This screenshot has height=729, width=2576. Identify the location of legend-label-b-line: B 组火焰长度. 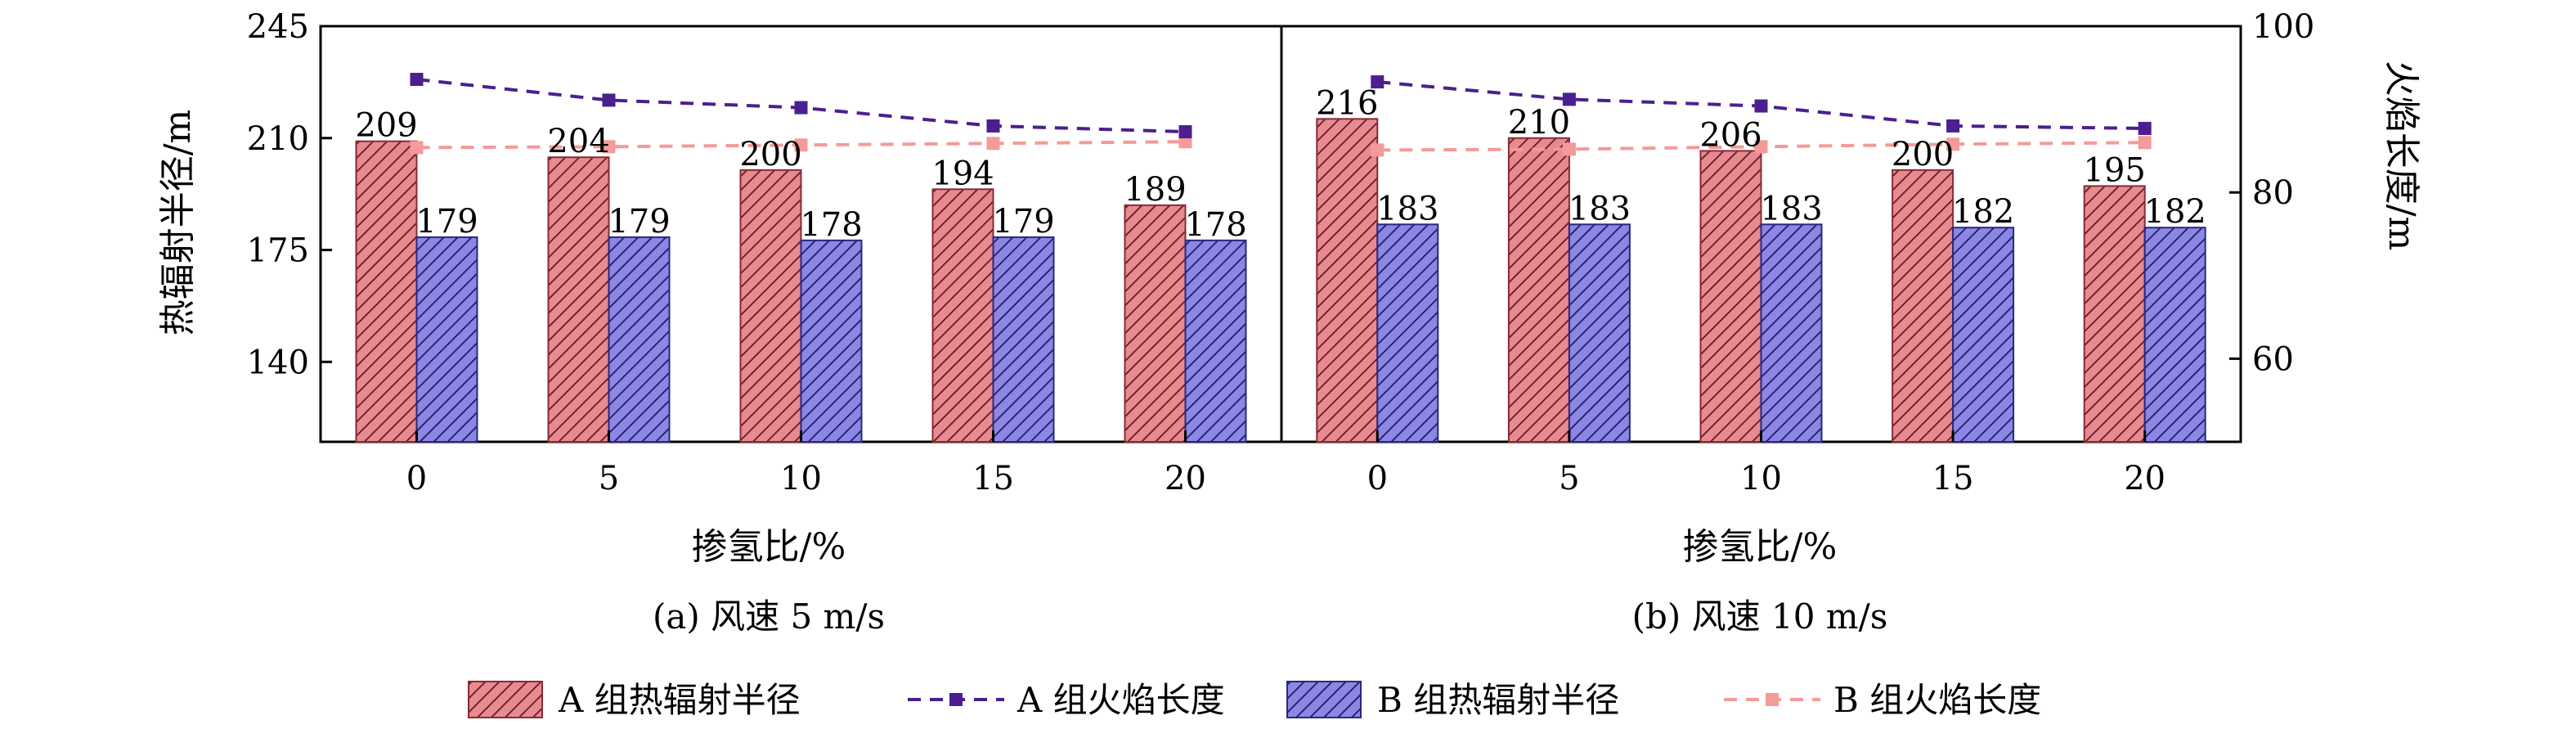
(1937, 700).